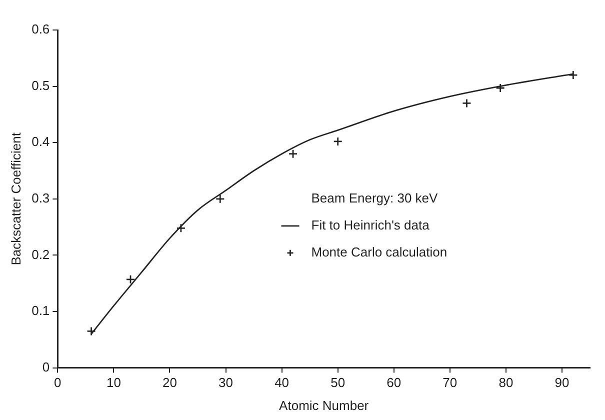 The width and height of the screenshot is (605, 420). What do you see at coordinates (16, 199) in the screenshot?
I see `y-axis-title: Backscatter Coefficient` at bounding box center [16, 199].